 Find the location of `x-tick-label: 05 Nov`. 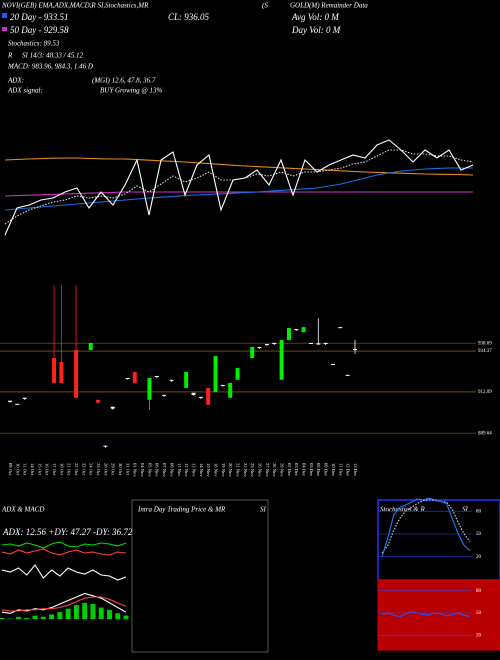

x-tick-label: 05 Nov is located at coordinates (149, 470).